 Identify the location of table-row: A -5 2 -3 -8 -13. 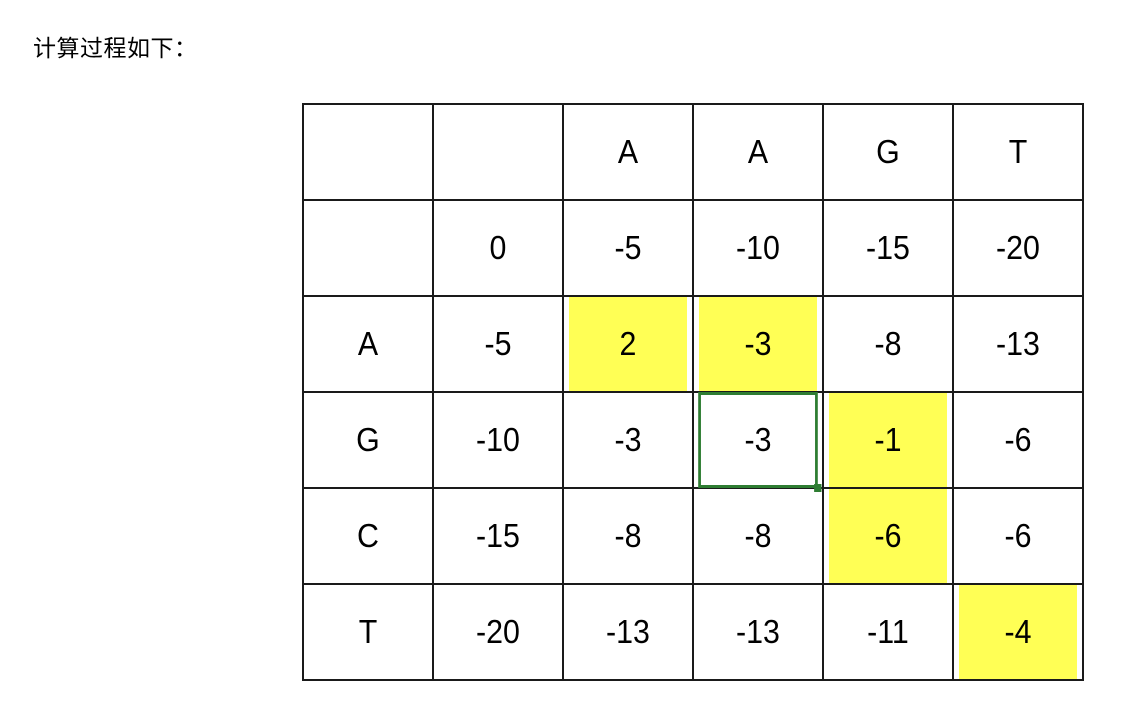
(693, 344).